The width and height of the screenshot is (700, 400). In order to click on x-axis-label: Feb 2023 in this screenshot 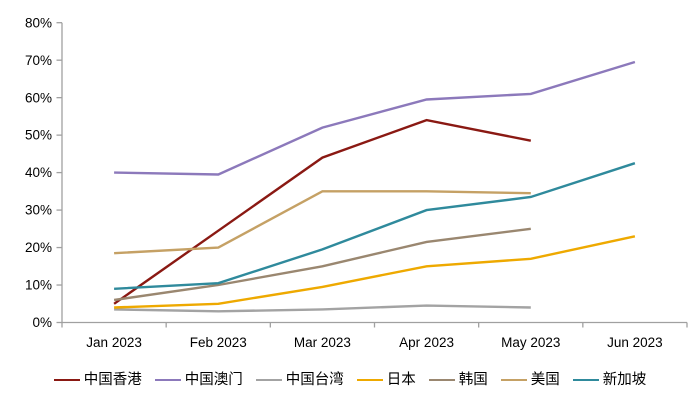, I will do `click(218, 342)`.